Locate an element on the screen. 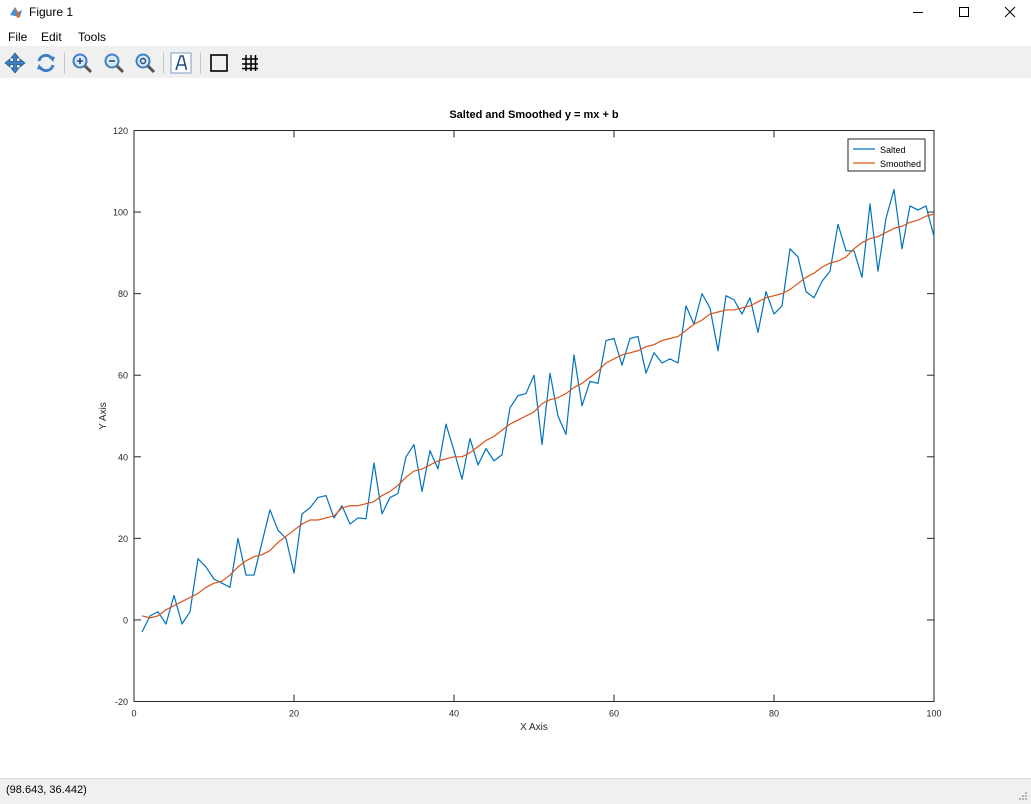  y-tick-label: -20 is located at coordinates (121, 702).